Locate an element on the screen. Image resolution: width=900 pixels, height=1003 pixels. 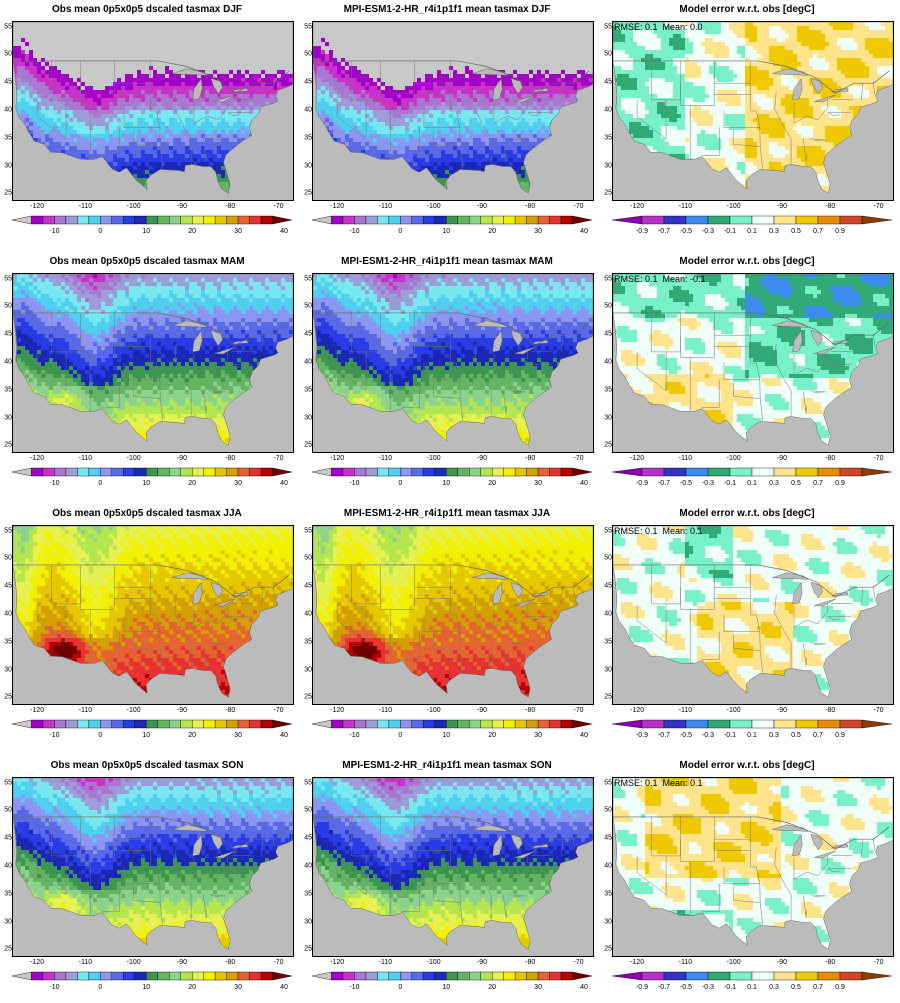
map-canvas is located at coordinates (453, 363).